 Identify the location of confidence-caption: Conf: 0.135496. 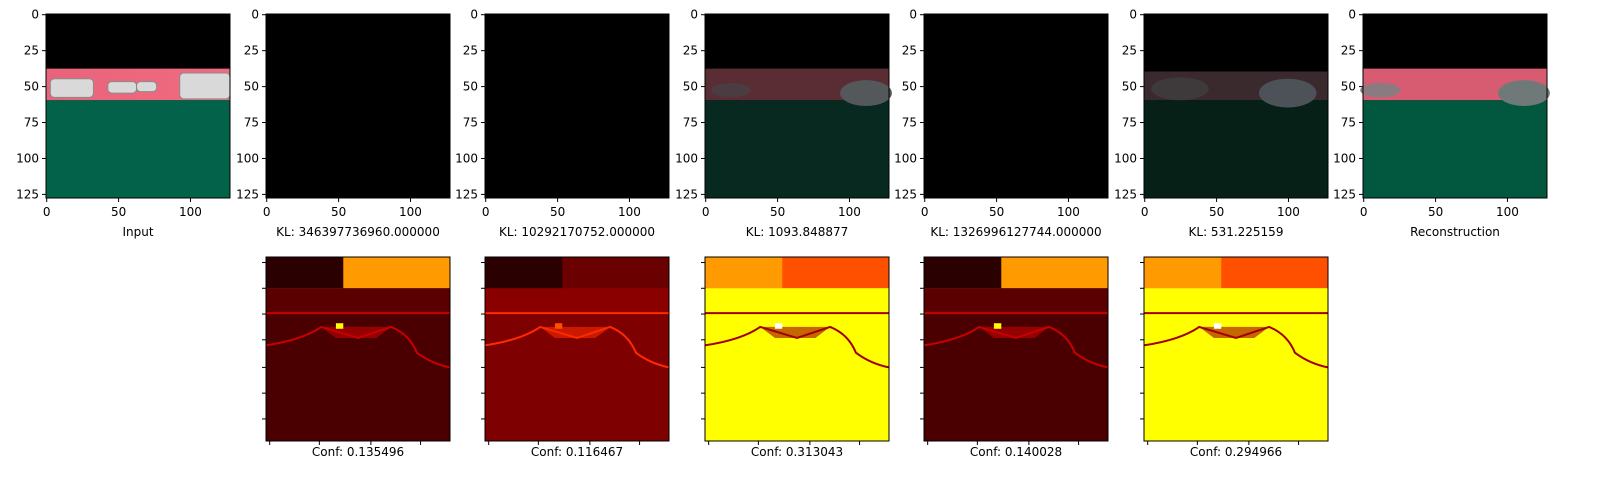
(358, 452).